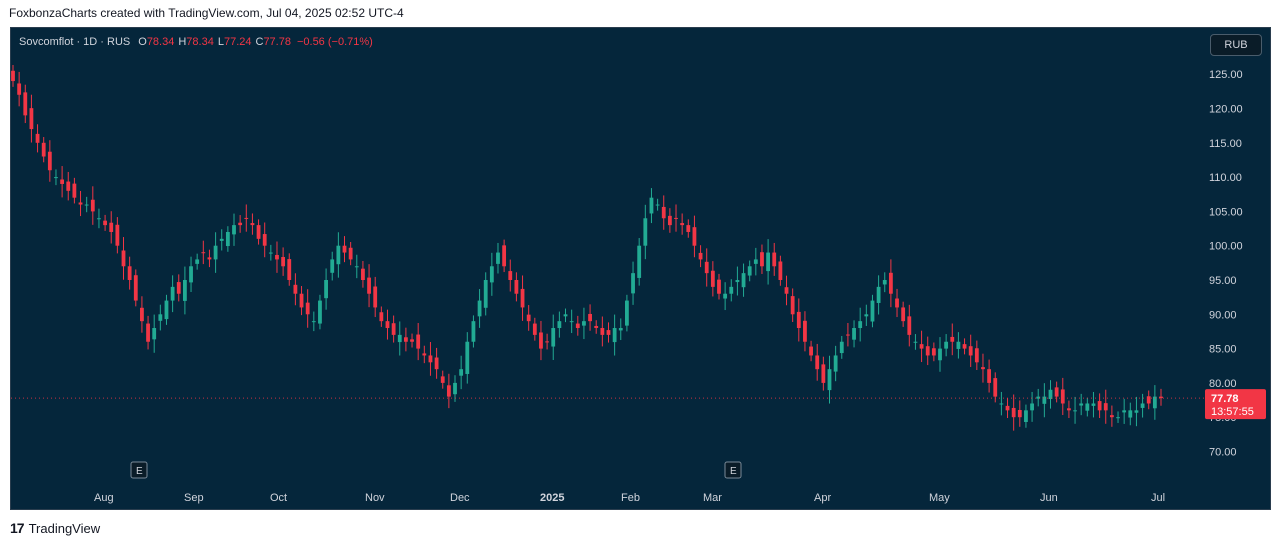 The image size is (1281, 546). Describe the element at coordinates (712, 498) in the screenshot. I see `x-axis-tick-label: Mar` at that location.